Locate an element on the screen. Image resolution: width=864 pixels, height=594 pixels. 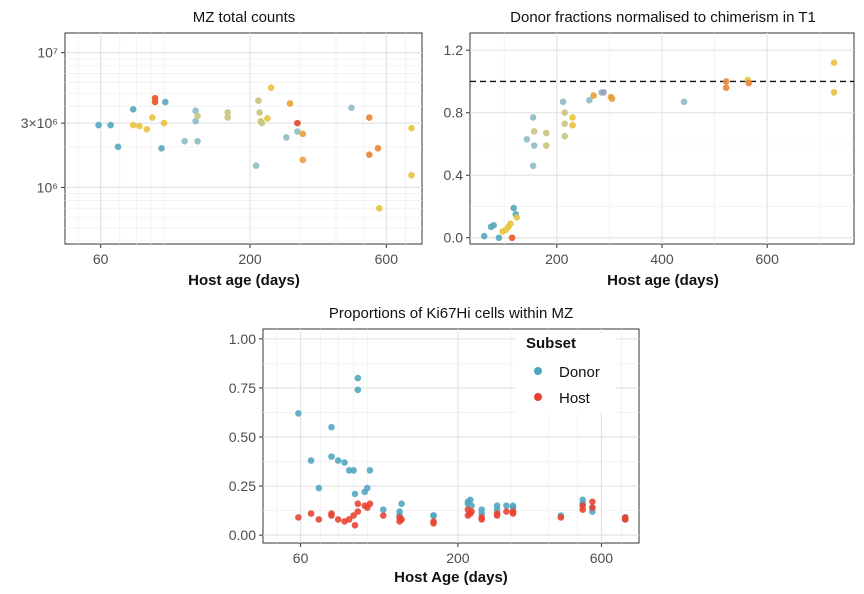
donor-x-axis-label: Host age (days) is located at coordinates (663, 280).